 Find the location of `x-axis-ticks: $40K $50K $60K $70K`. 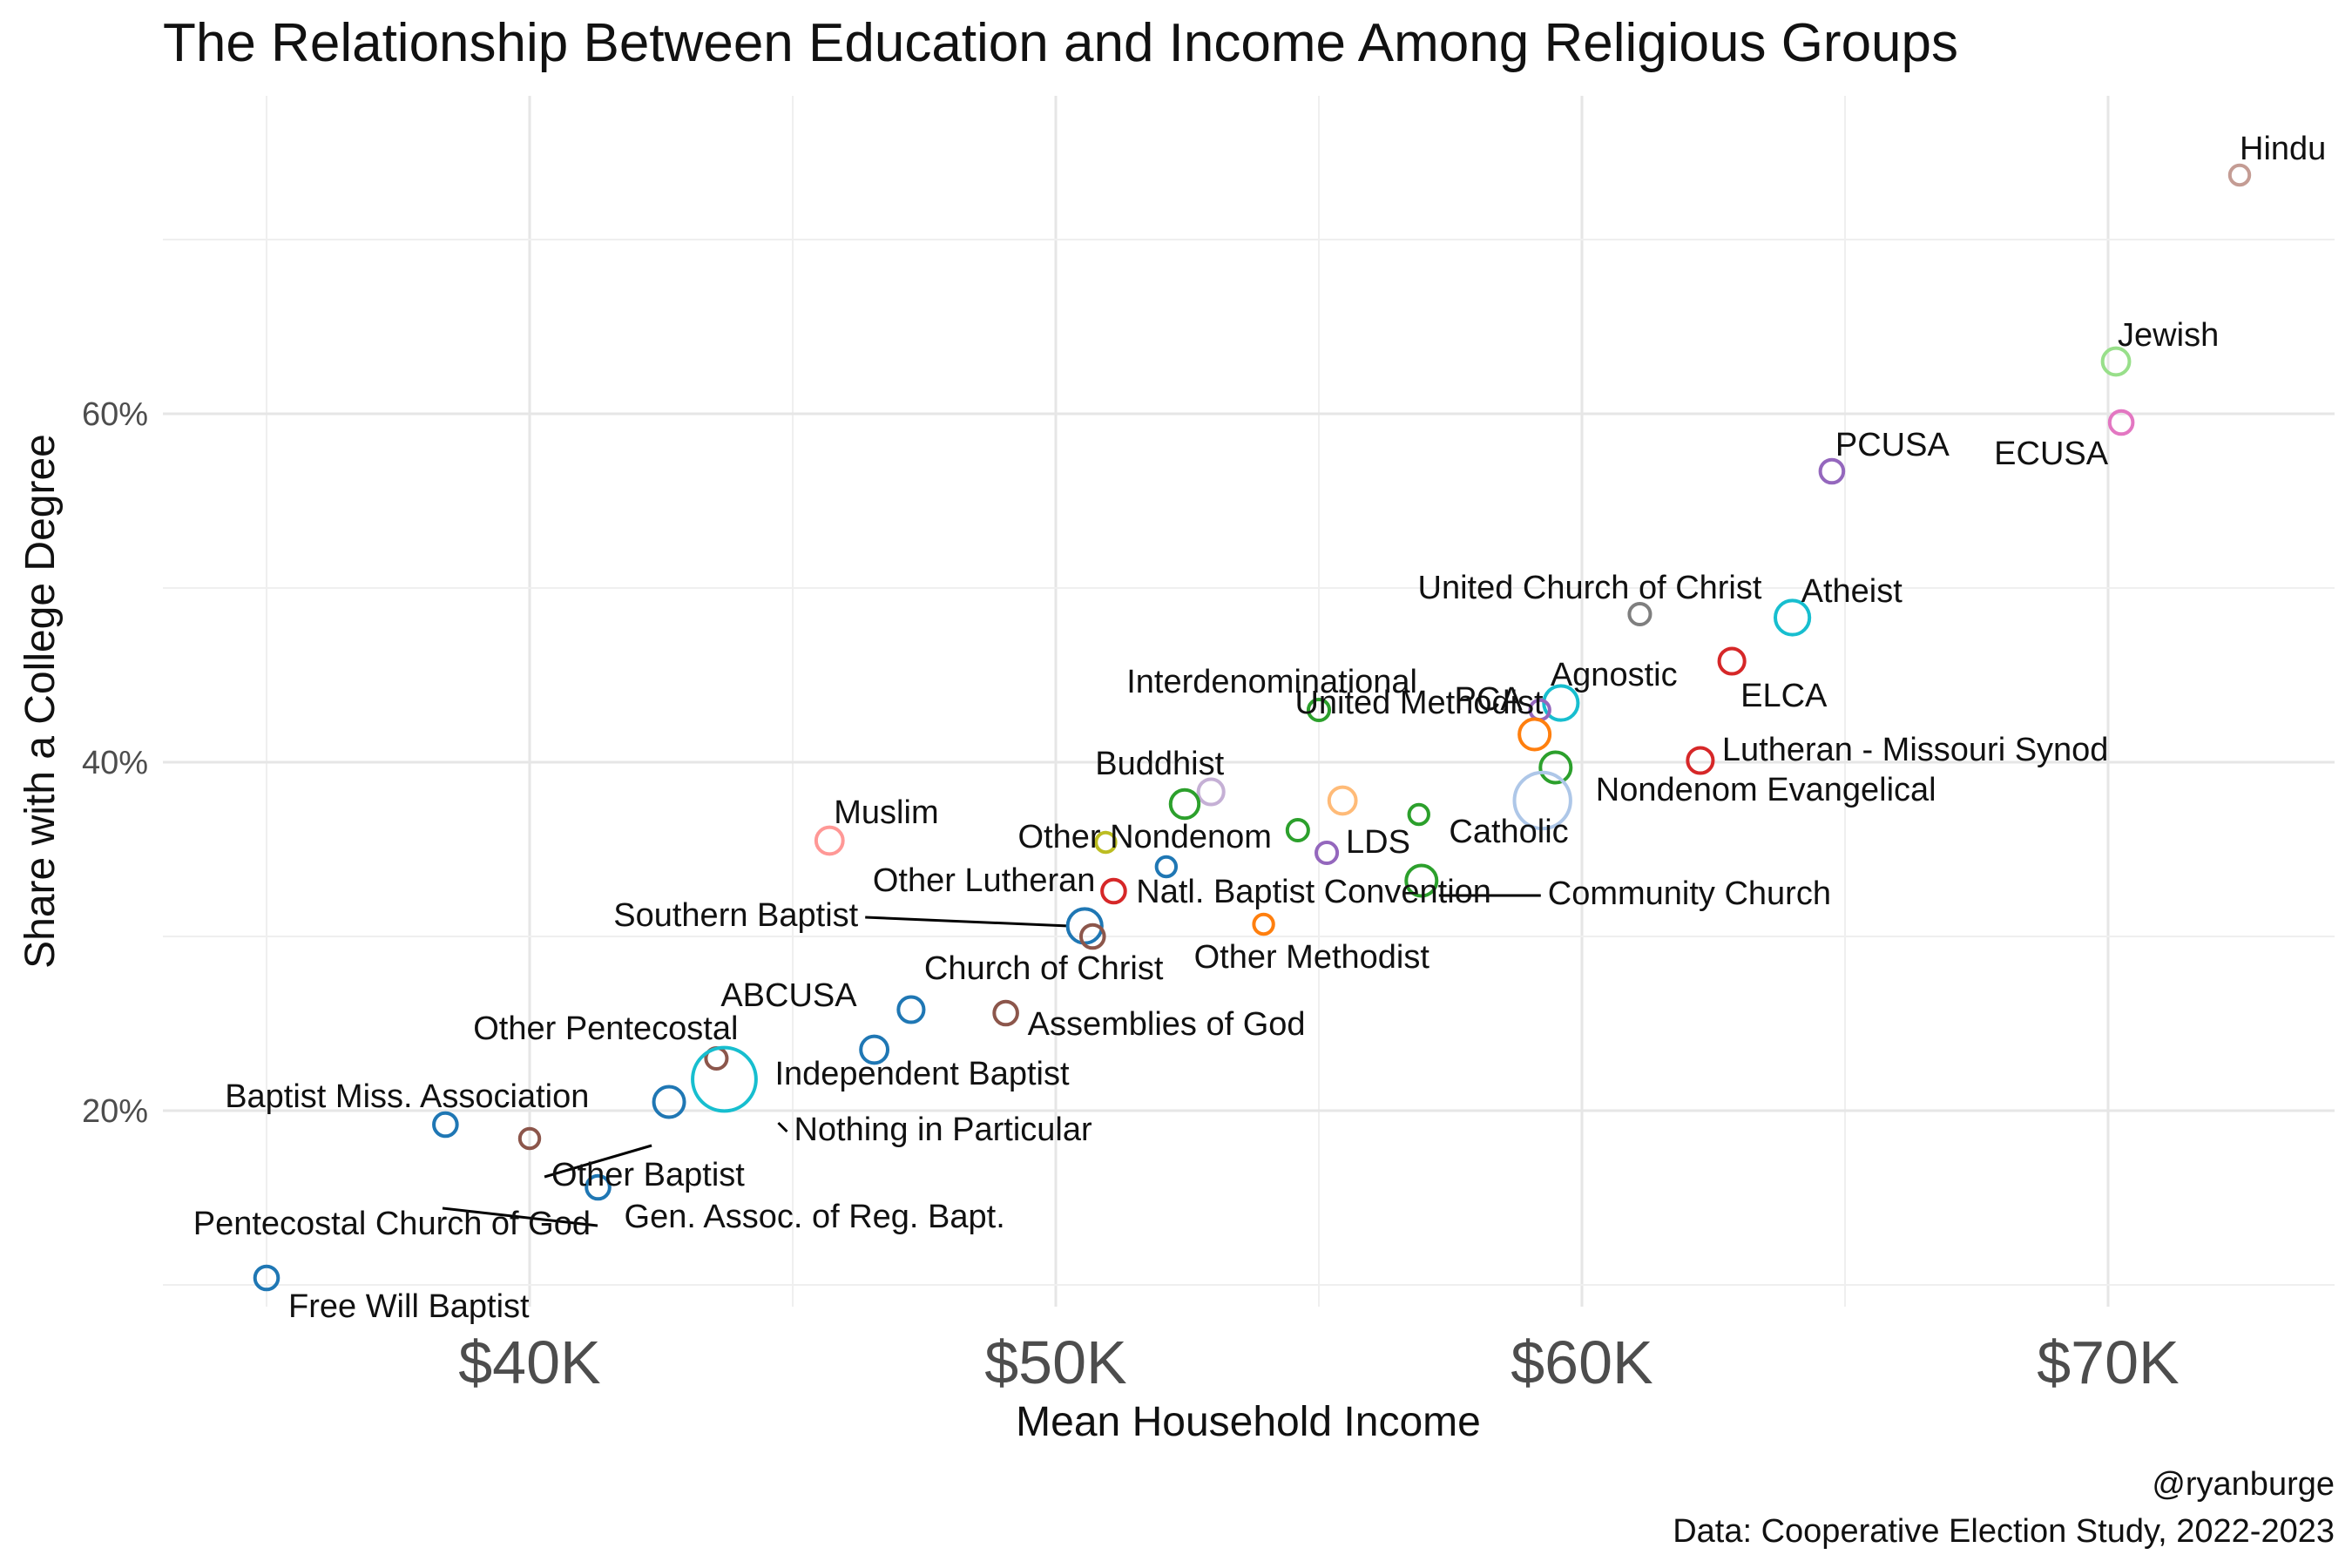

x-axis-ticks: $40K $50K $60K $70K is located at coordinates (1319, 1362).